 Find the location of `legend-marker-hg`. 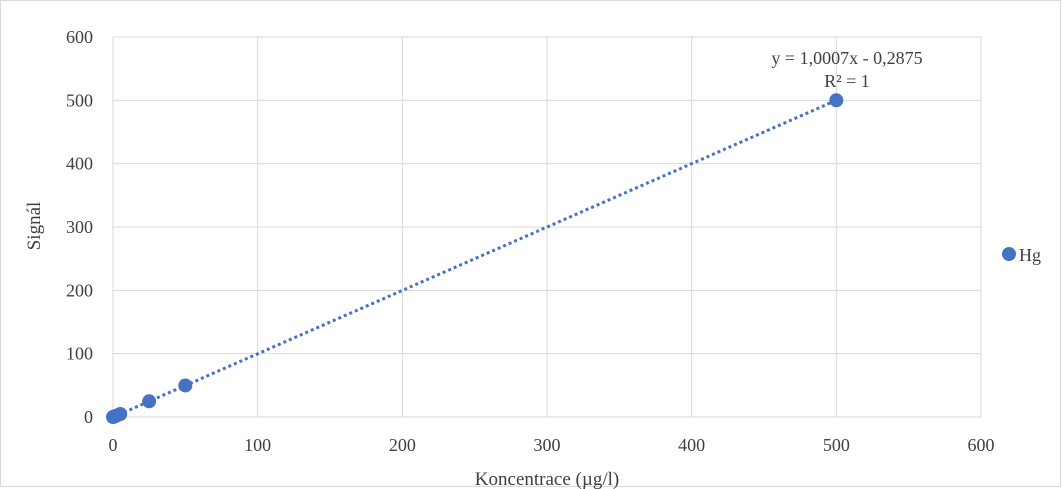

legend-marker-hg is located at coordinates (1009, 254).